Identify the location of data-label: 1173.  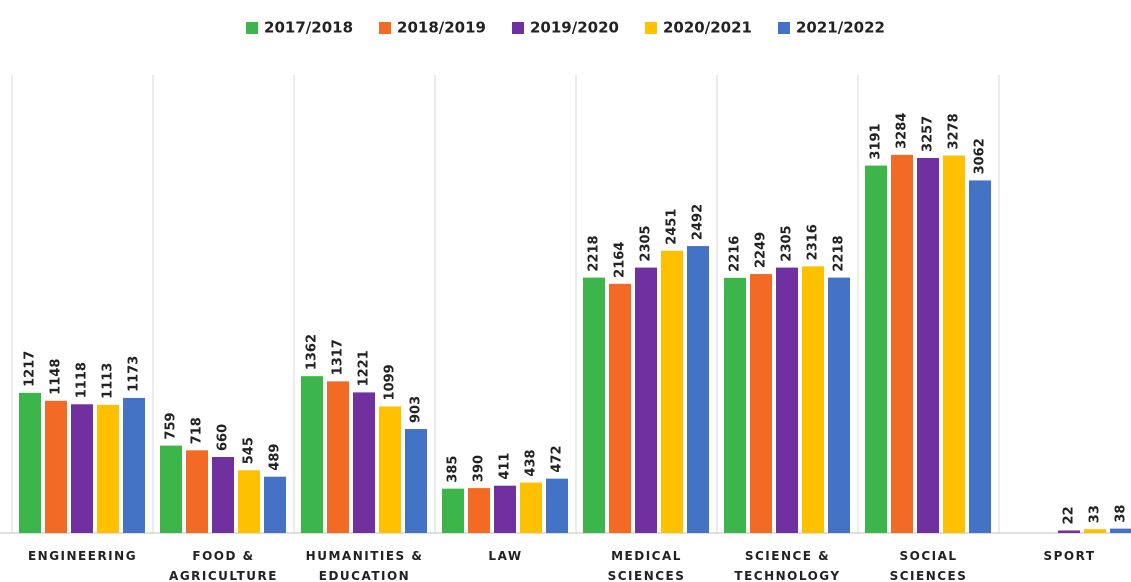
(134, 374).